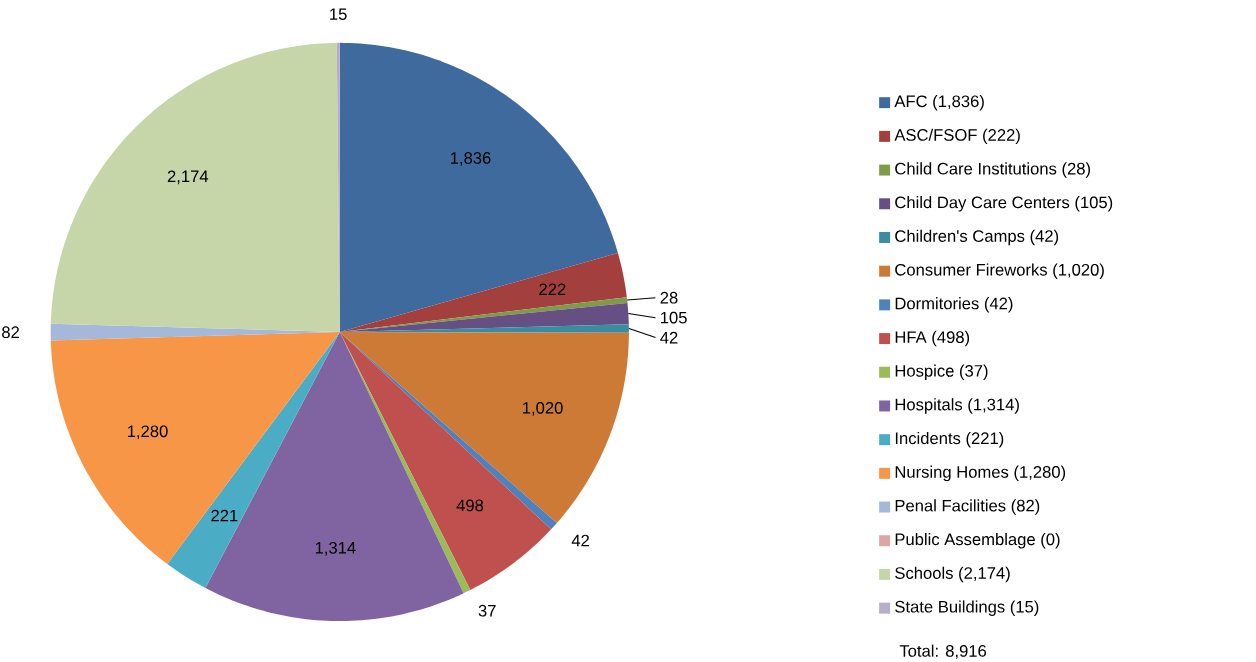  What do you see at coordinates (977, 237) in the screenshot?
I see `legend-label: Children's Camps (42)` at bounding box center [977, 237].